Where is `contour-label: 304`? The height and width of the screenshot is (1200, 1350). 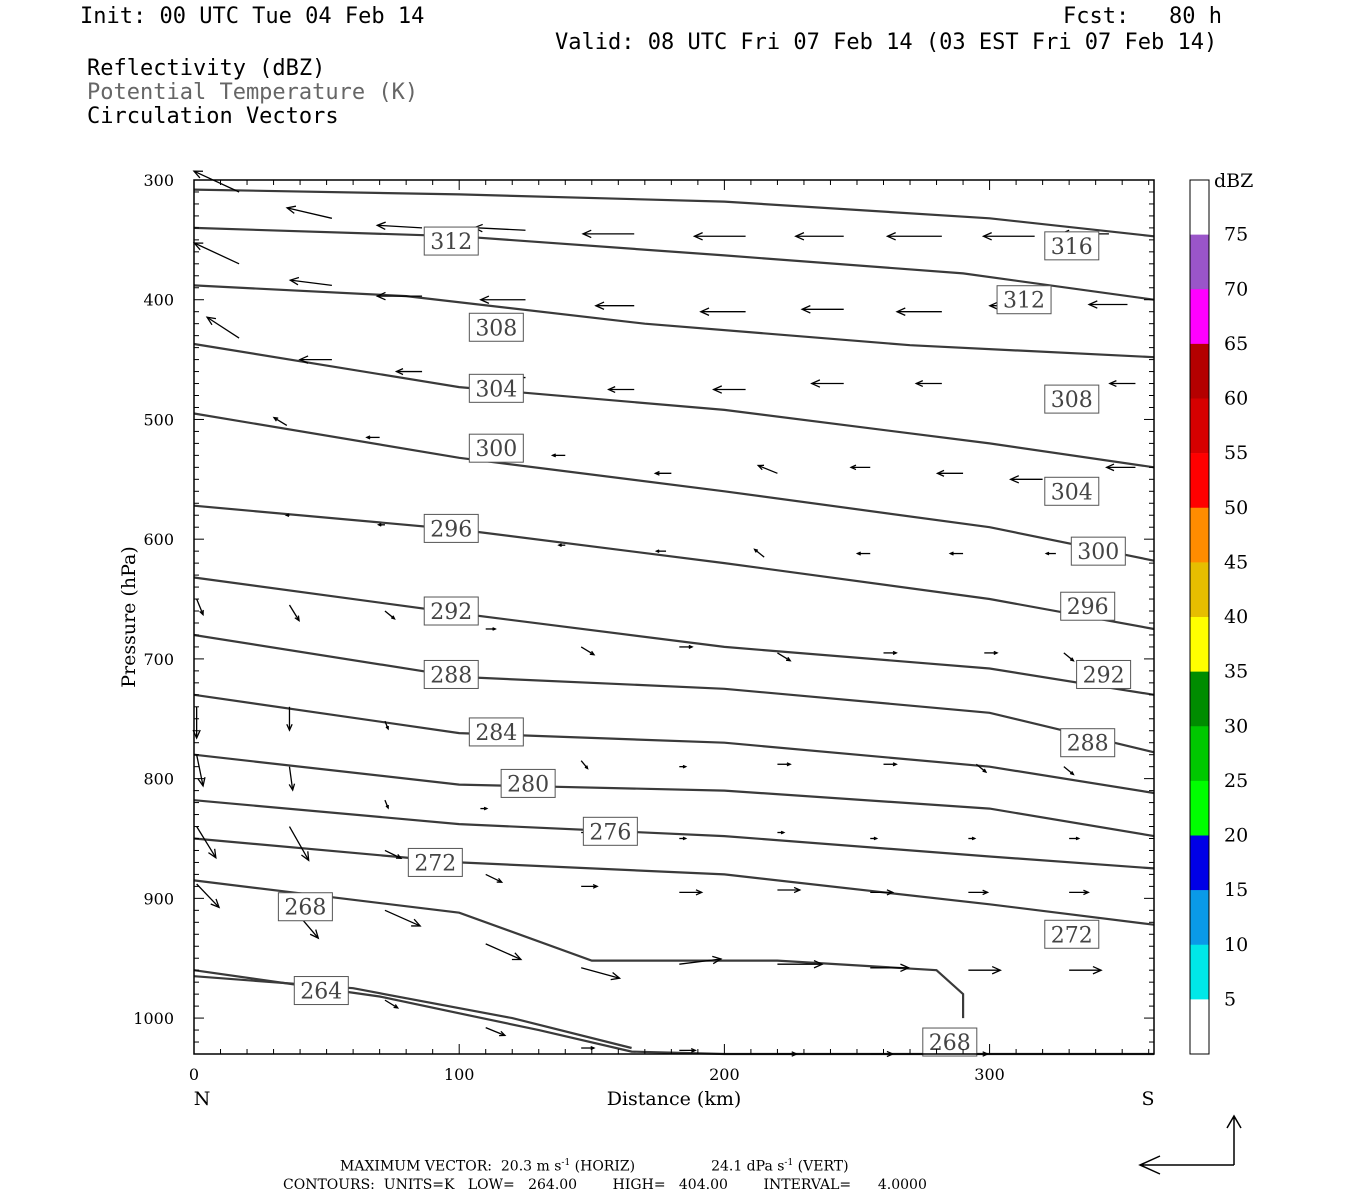 contour-label: 304 is located at coordinates (496, 388).